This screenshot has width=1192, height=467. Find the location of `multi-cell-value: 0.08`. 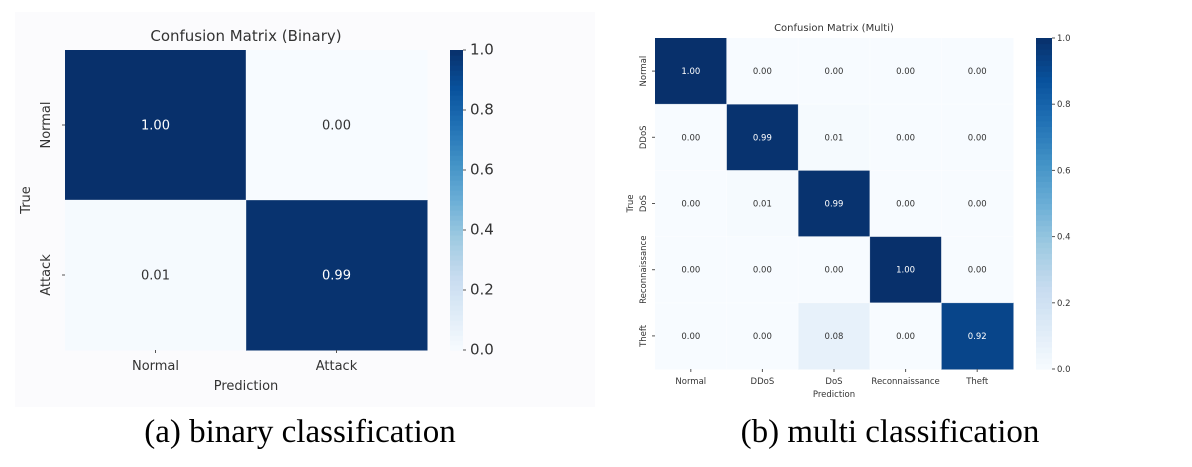

multi-cell-value: 0.08 is located at coordinates (834, 337).